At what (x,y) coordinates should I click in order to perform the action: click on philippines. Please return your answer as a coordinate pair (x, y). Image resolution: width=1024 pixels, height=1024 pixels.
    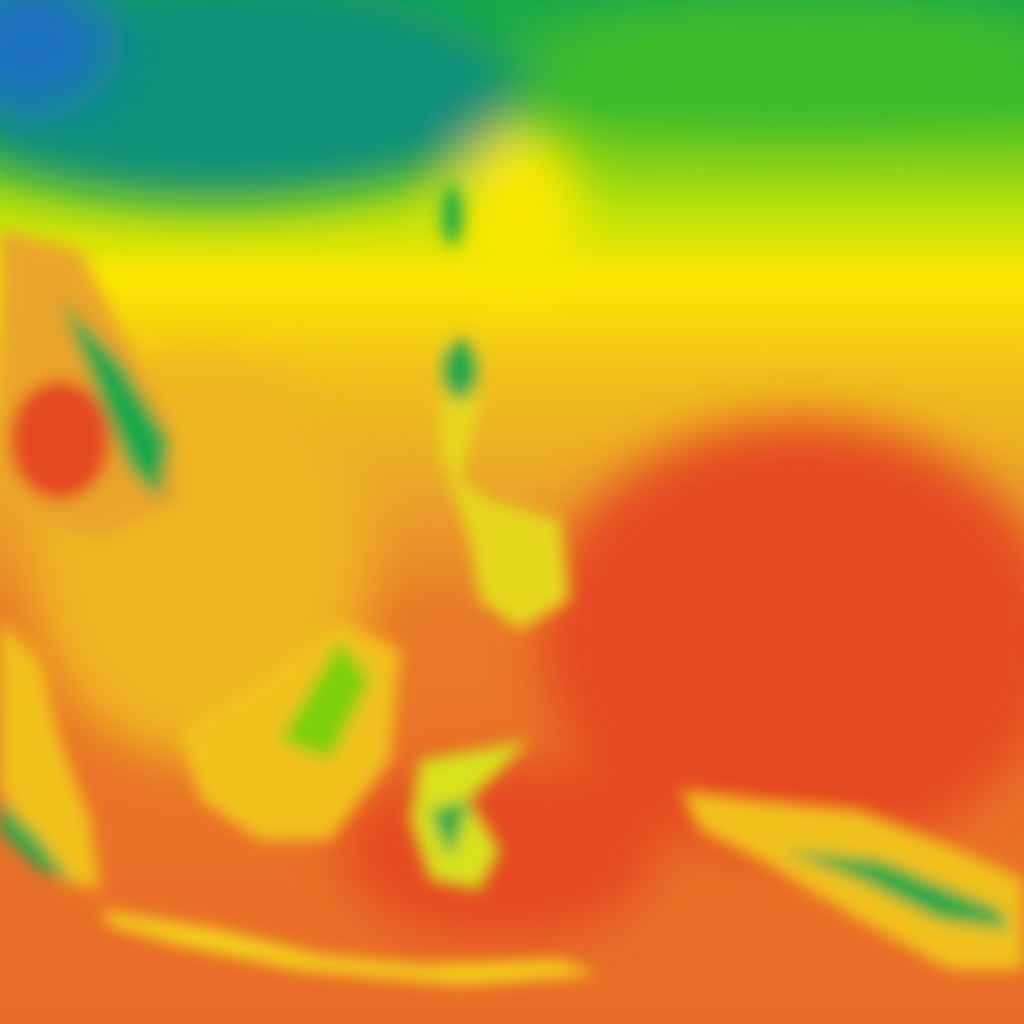
    Looking at the image, I should click on (505, 485).